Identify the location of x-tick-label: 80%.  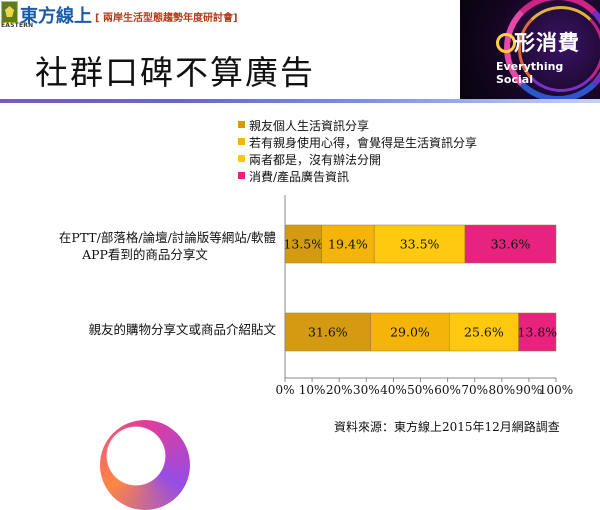
(501, 390).